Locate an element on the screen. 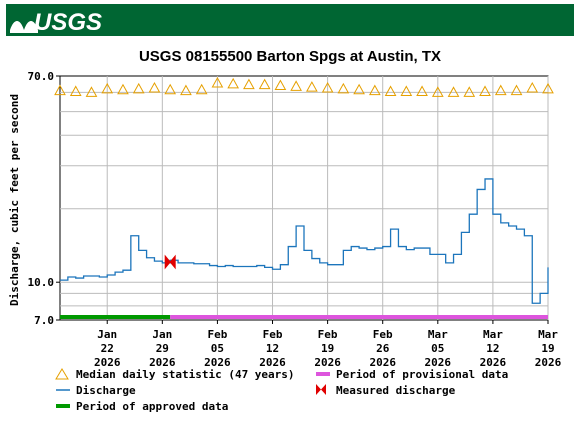 This screenshot has width=580, height=430. measured-point is located at coordinates (170, 262).